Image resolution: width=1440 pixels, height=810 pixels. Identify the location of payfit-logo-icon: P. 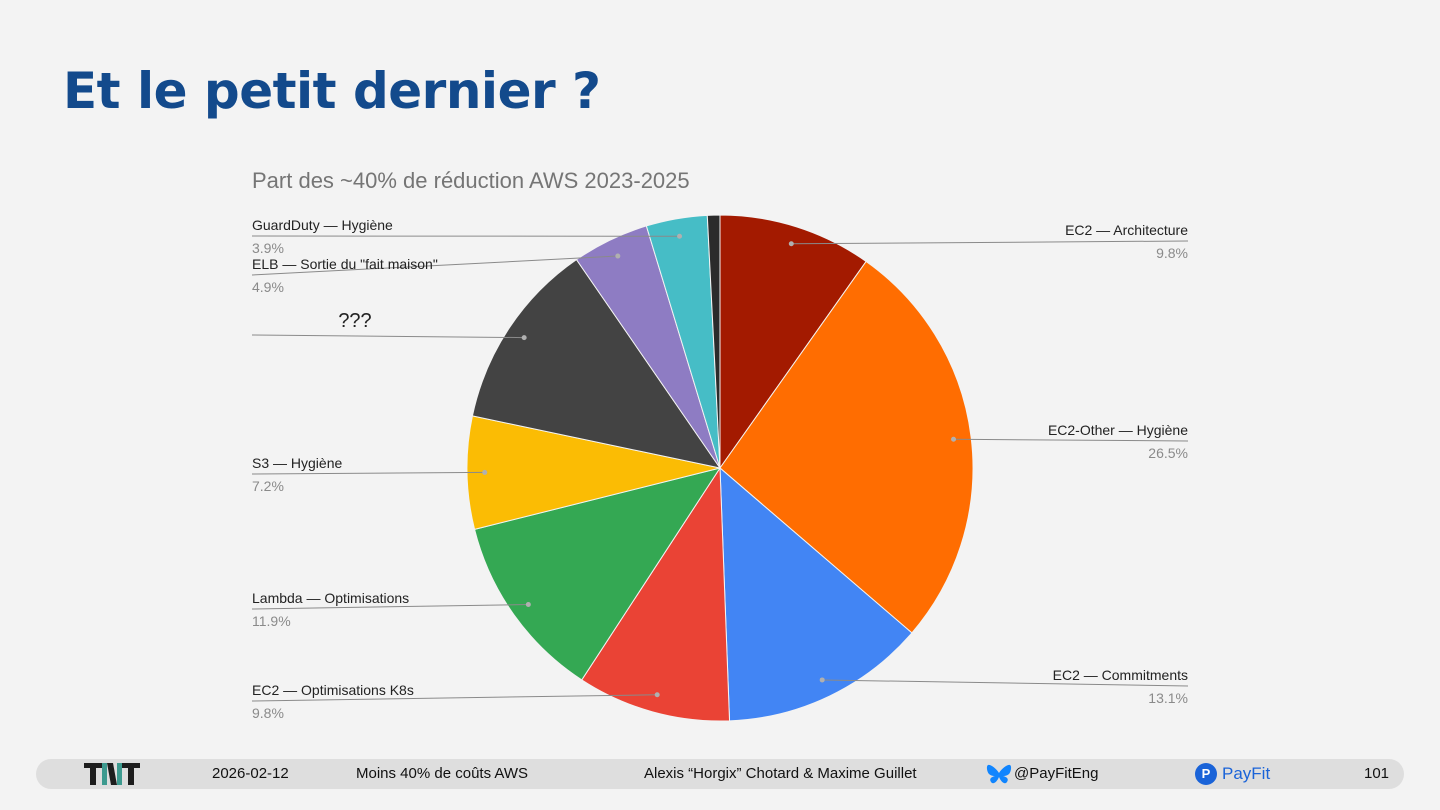
(1206, 774).